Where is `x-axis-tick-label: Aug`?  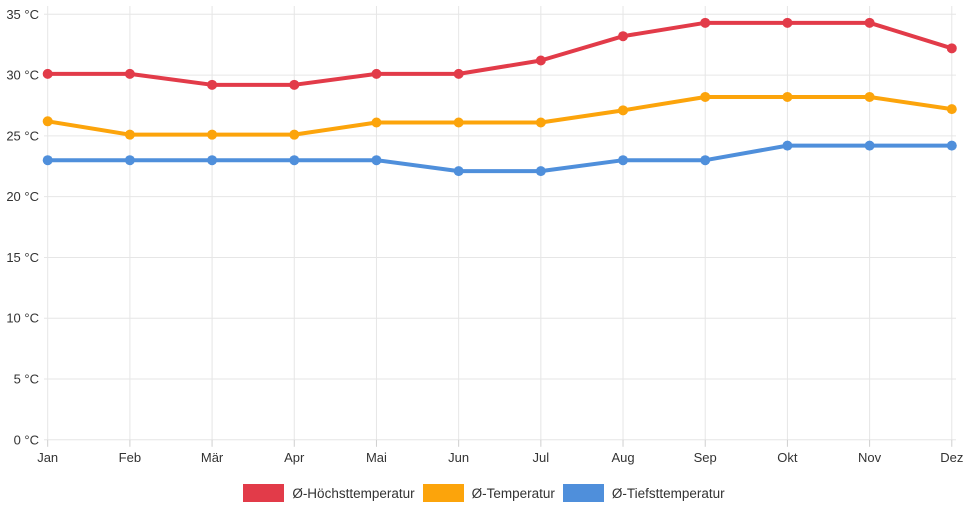
x-axis-tick-label: Aug is located at coordinates (622, 457).